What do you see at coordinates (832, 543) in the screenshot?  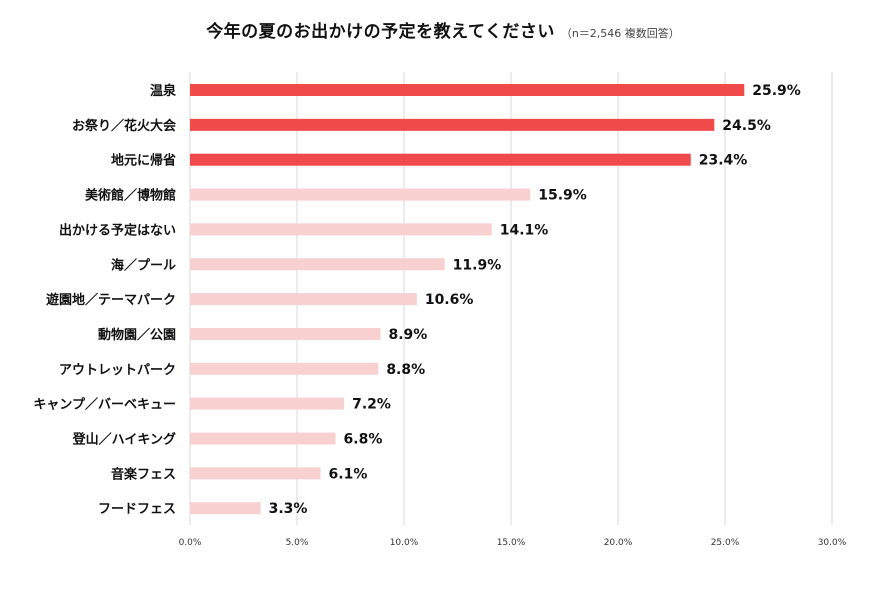 I see `x-tick-label: 30.0%` at bounding box center [832, 543].